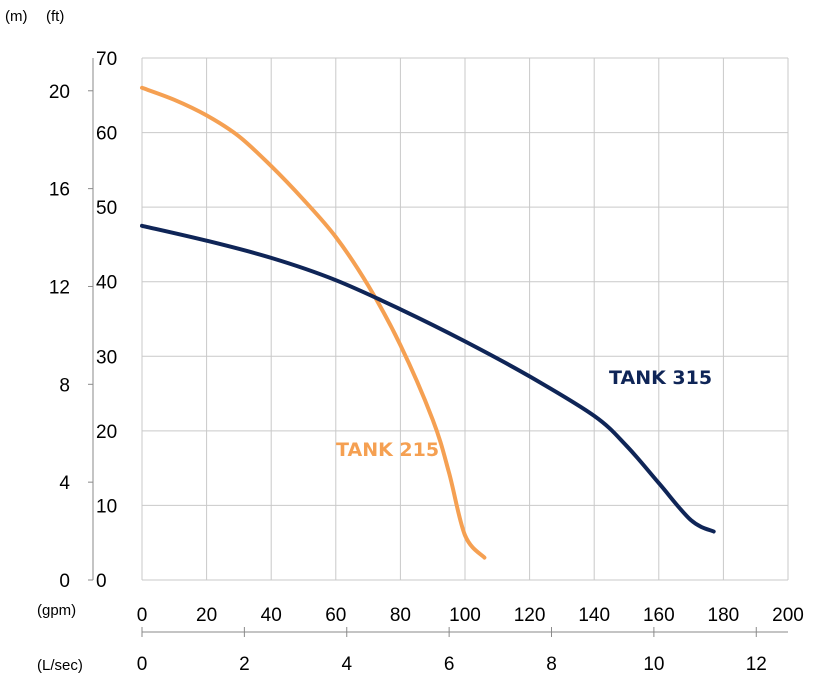 This screenshot has height=700, width=817. What do you see at coordinates (56, 610) in the screenshot?
I see `unit-label-gpm: (gpm)` at bounding box center [56, 610].